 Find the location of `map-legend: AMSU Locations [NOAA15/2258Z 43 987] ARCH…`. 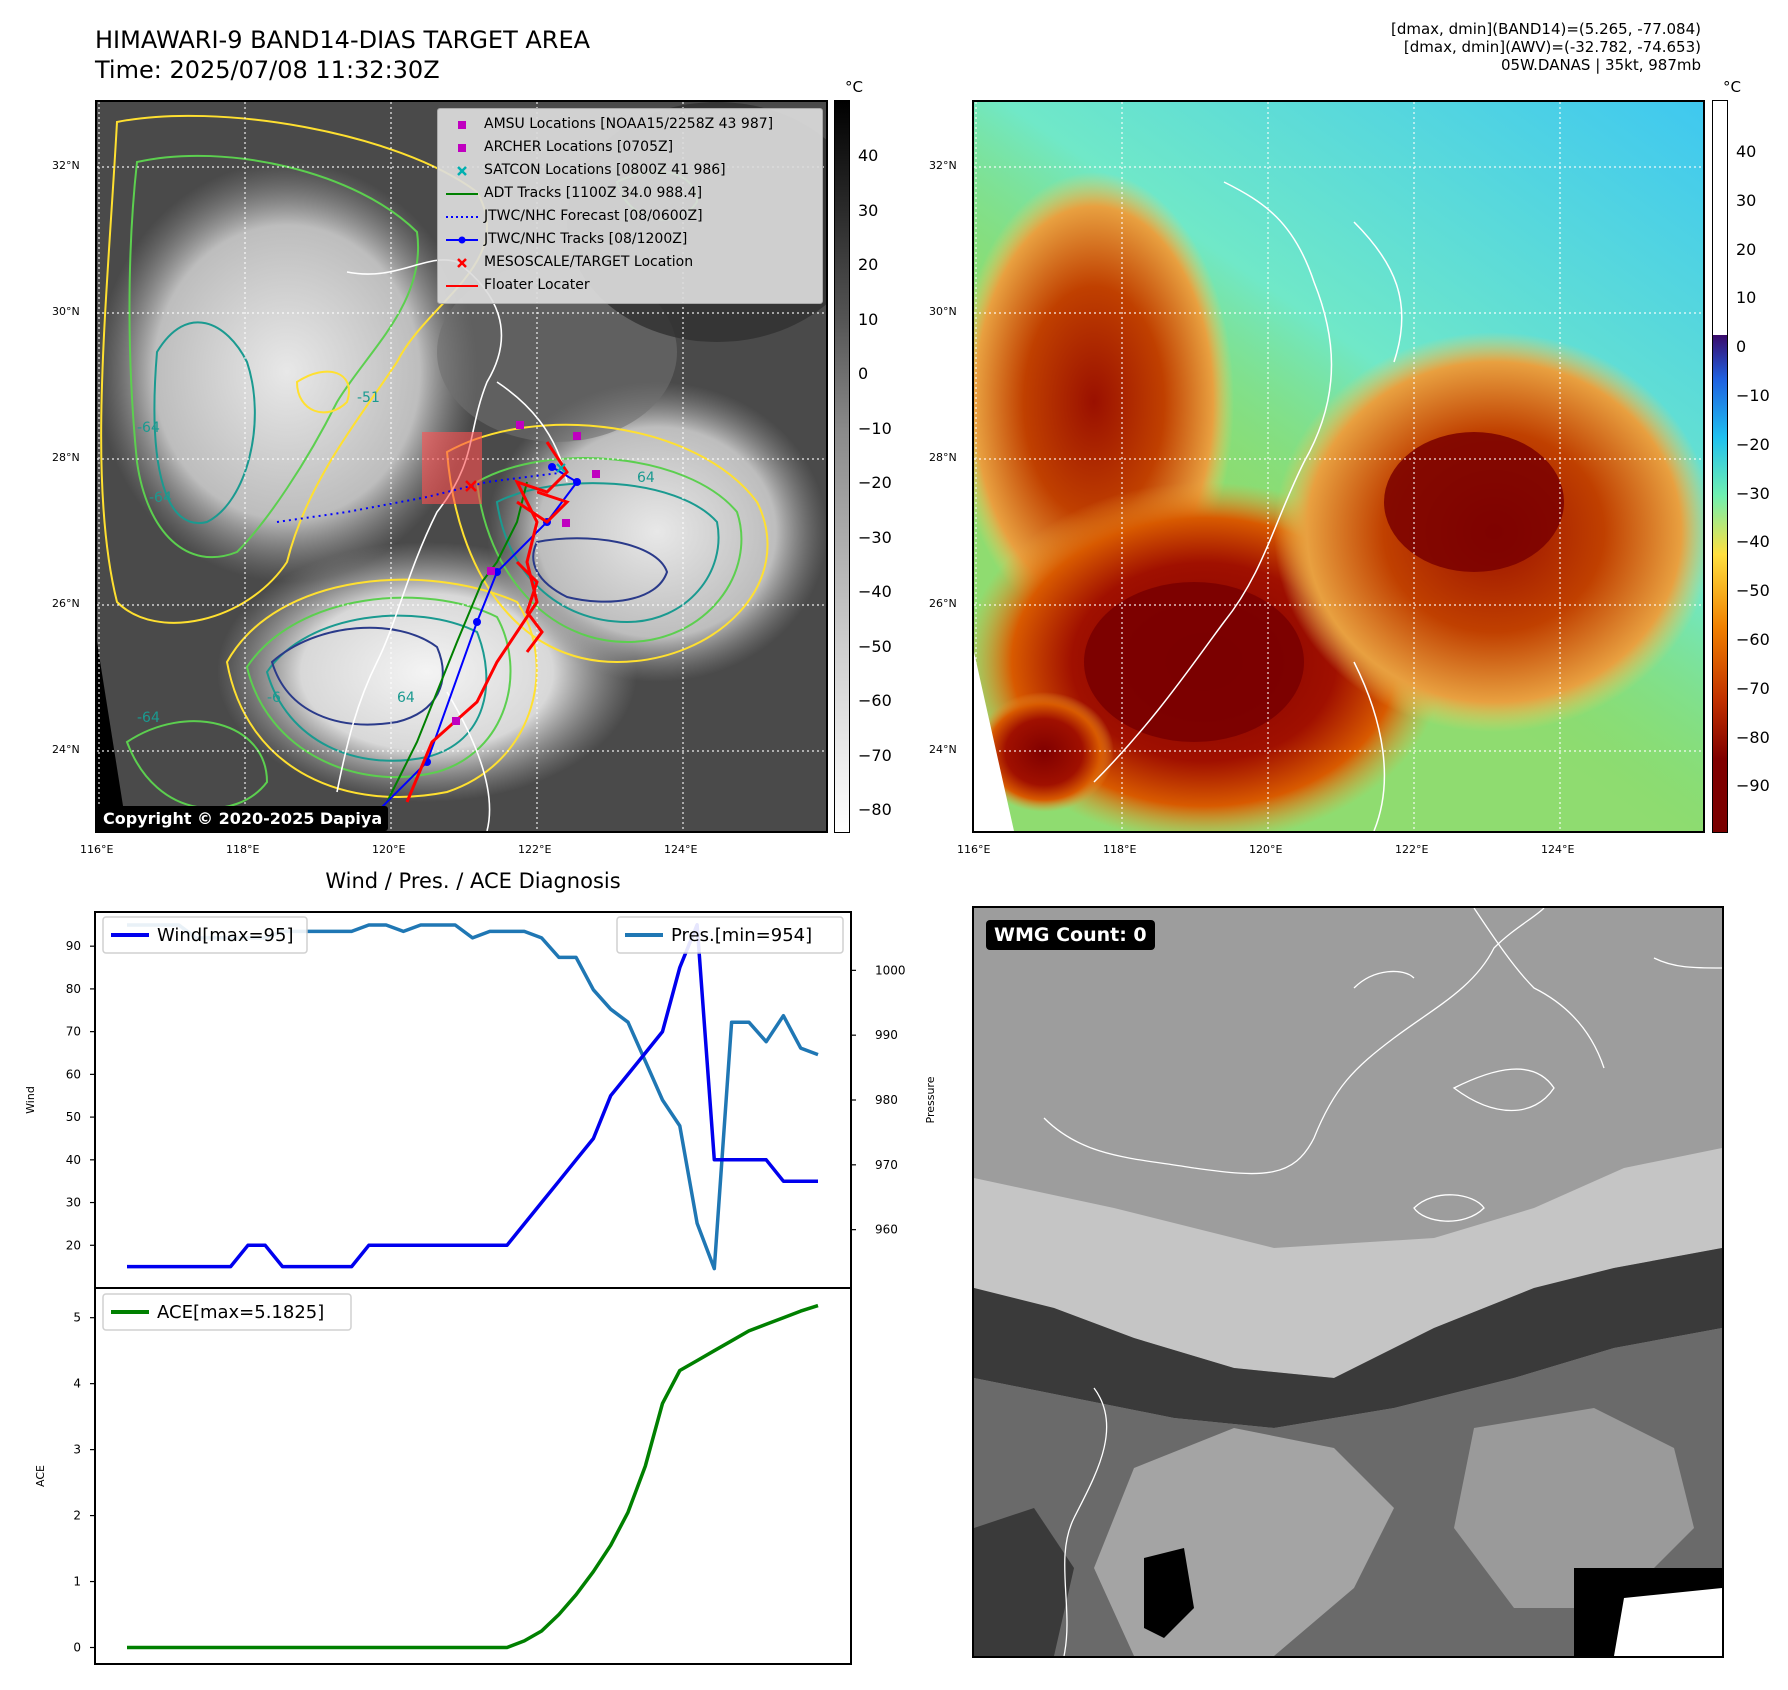

map-legend: AMSU Locations [NOAA15/2258Z 43 987] ARCH… is located at coordinates (630, 206).